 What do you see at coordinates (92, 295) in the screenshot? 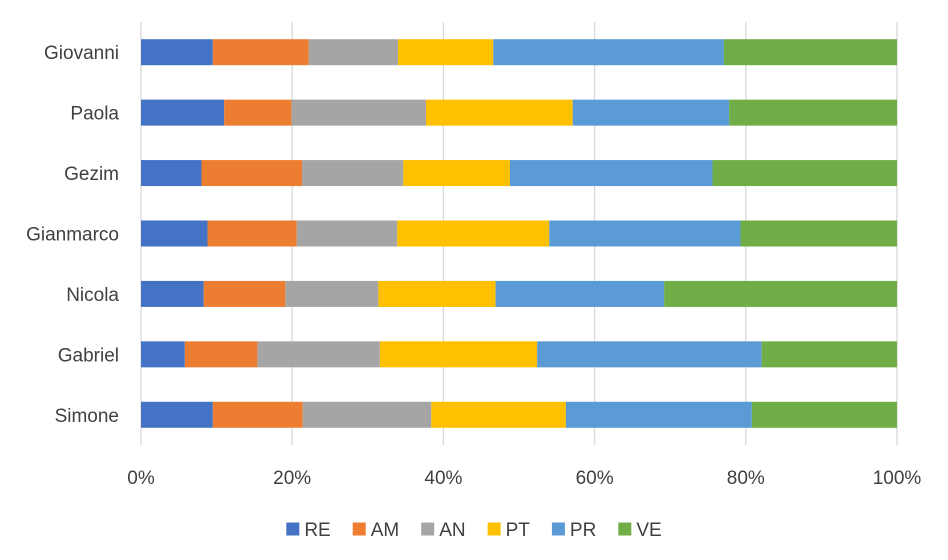
I see `category-label: Nicola` at bounding box center [92, 295].